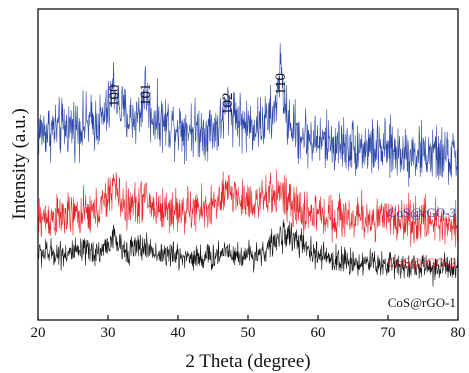 The width and height of the screenshot is (469, 373). I want to click on x-tick-label: 20, so click(38, 333).